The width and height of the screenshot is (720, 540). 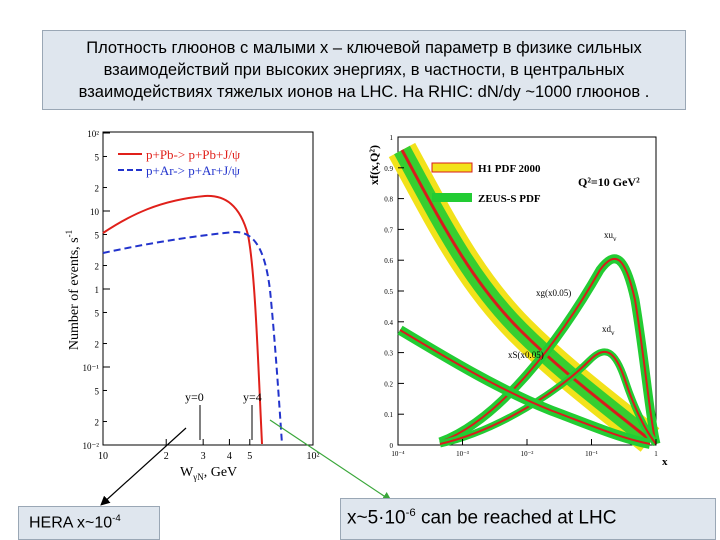 What do you see at coordinates (398, 454) in the screenshot?
I see `x-tick-label: 10⁻⁴` at bounding box center [398, 454].